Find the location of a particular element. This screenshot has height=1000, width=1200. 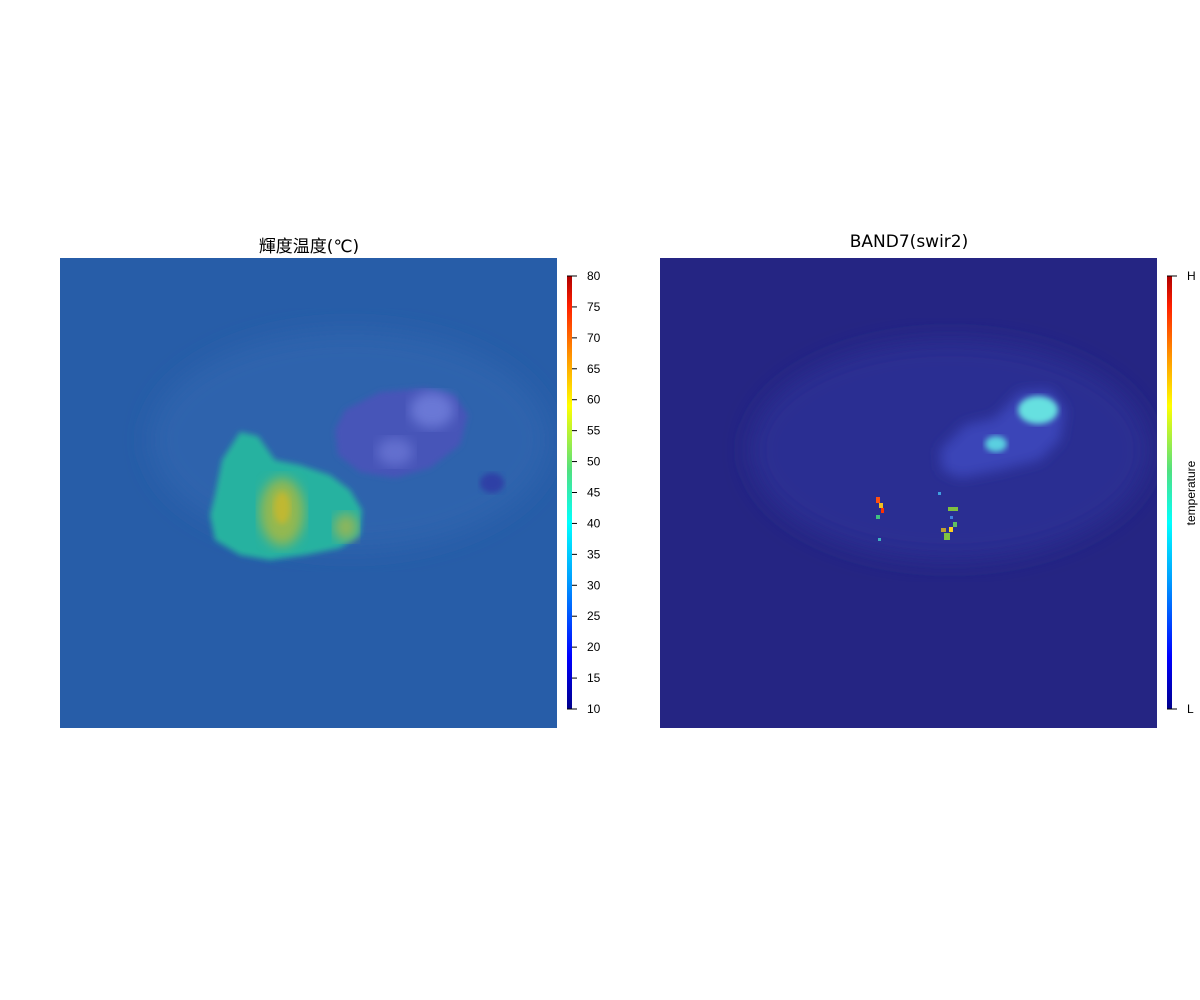

left-cloud-small is located at coordinates (492, 483).